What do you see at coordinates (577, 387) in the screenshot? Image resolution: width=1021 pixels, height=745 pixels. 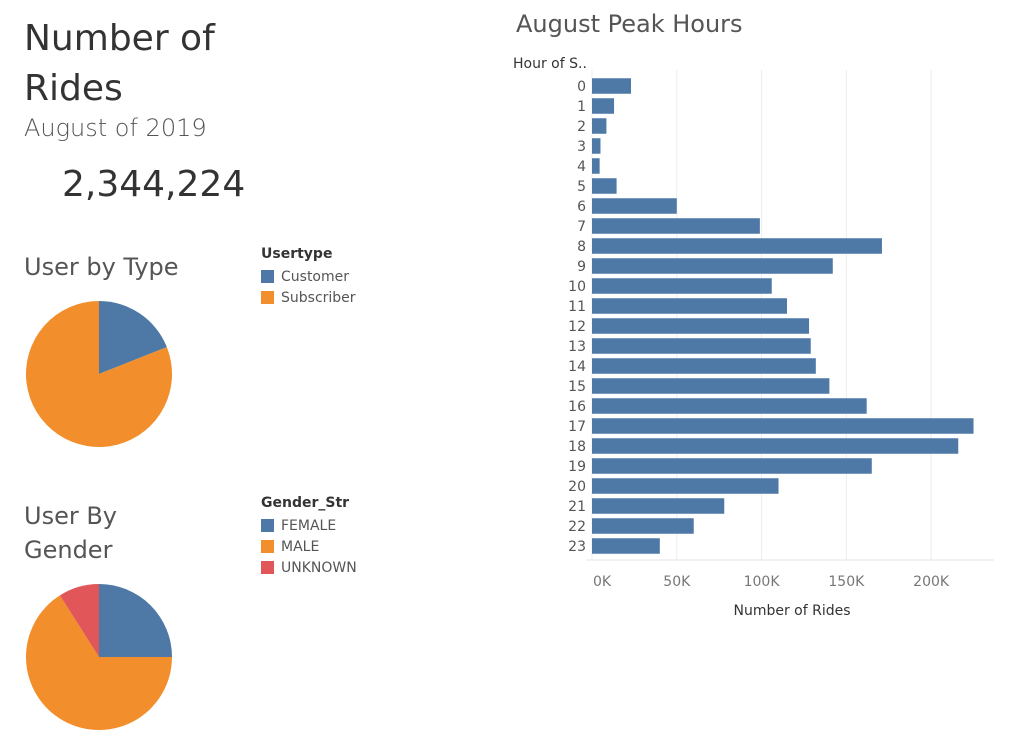 I see `y-tick-label: 15` at bounding box center [577, 387].